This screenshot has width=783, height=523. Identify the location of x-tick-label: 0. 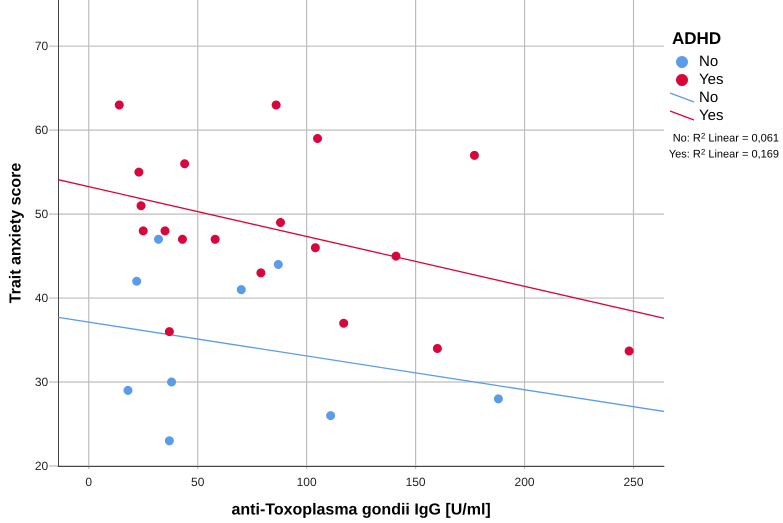
(88, 482).